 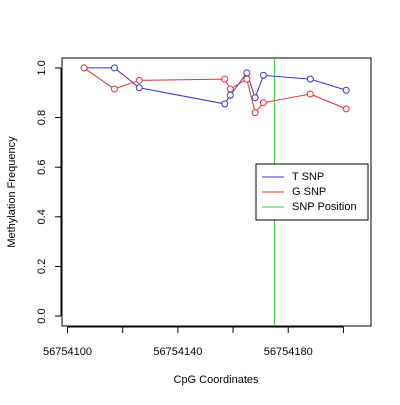 What do you see at coordinates (42, 167) in the screenshot?
I see `y-tick-label: 0.6` at bounding box center [42, 167].